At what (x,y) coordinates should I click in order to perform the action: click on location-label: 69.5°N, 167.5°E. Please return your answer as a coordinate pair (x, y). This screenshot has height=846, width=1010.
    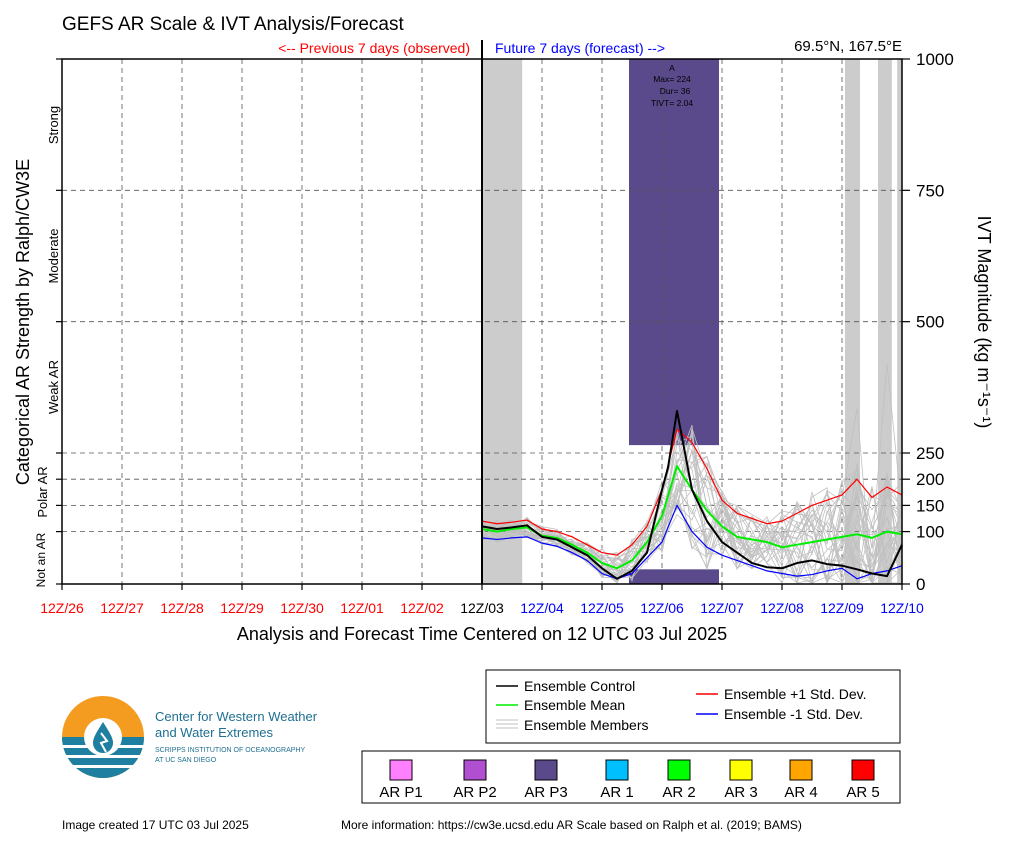
    Looking at the image, I should click on (848, 46).